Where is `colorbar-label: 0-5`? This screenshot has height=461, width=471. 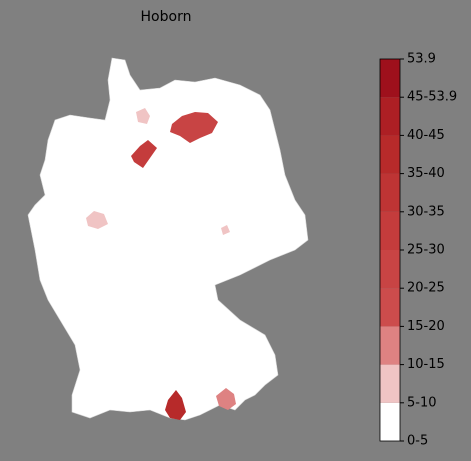 colorbar-label: 0-5 is located at coordinates (417, 441).